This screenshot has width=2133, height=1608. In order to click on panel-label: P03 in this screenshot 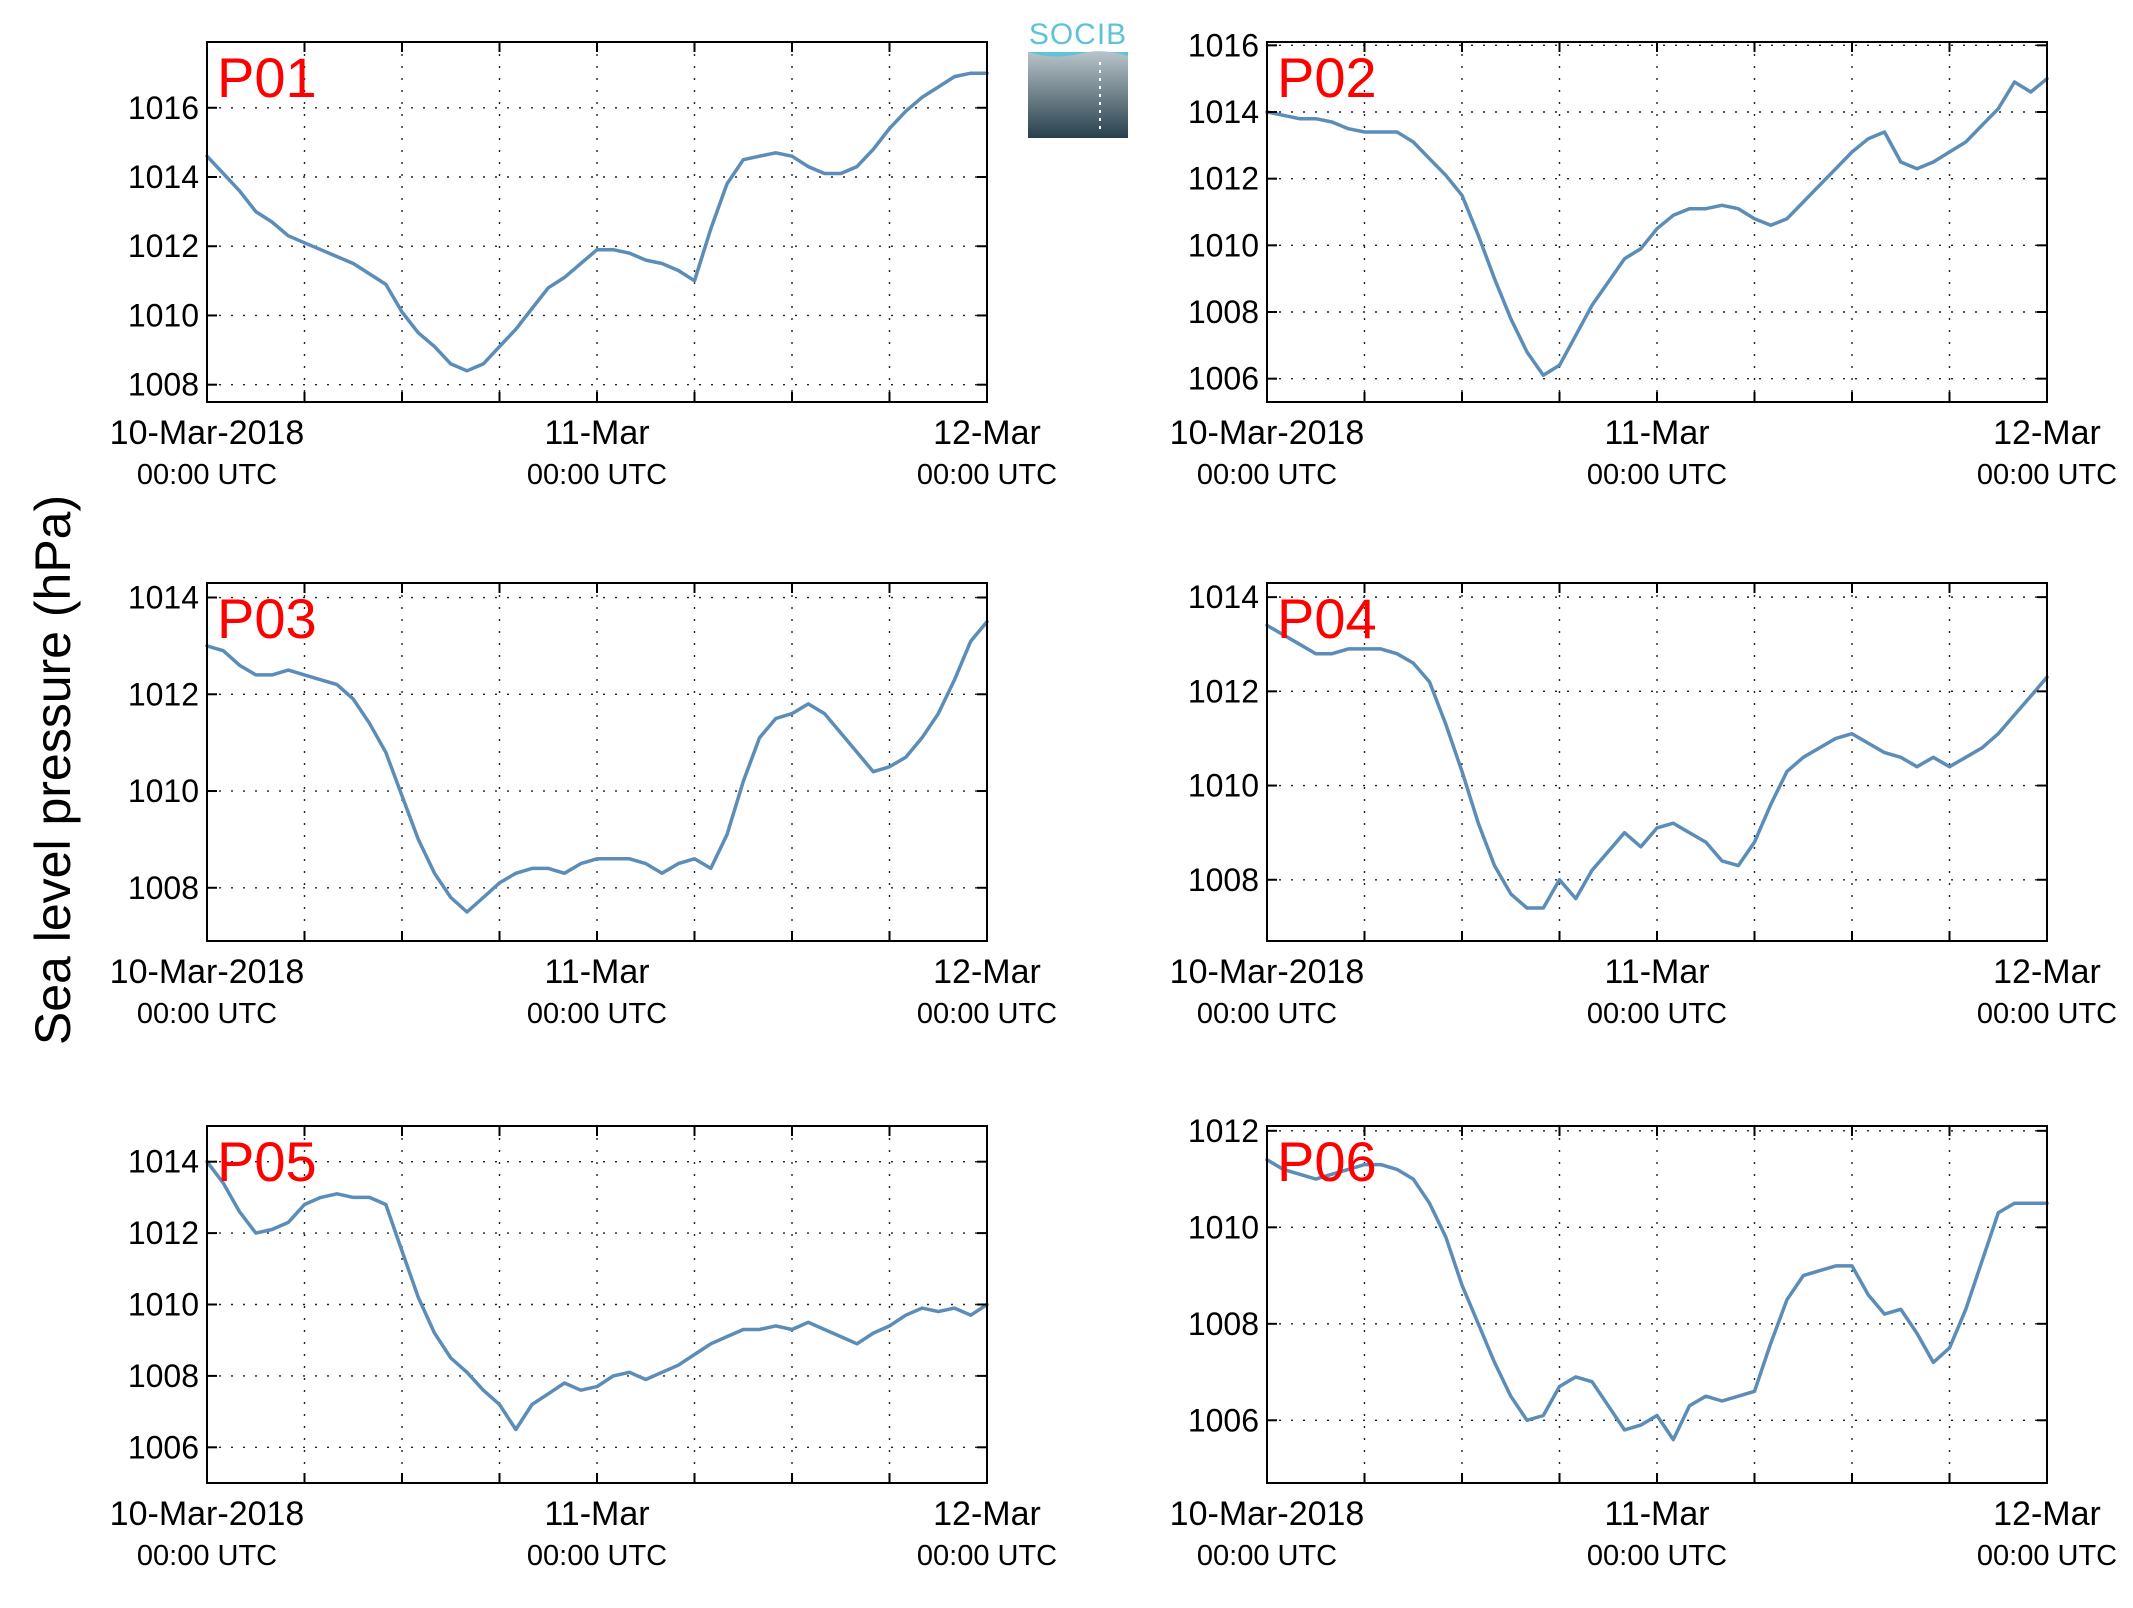, I will do `click(267, 618)`.